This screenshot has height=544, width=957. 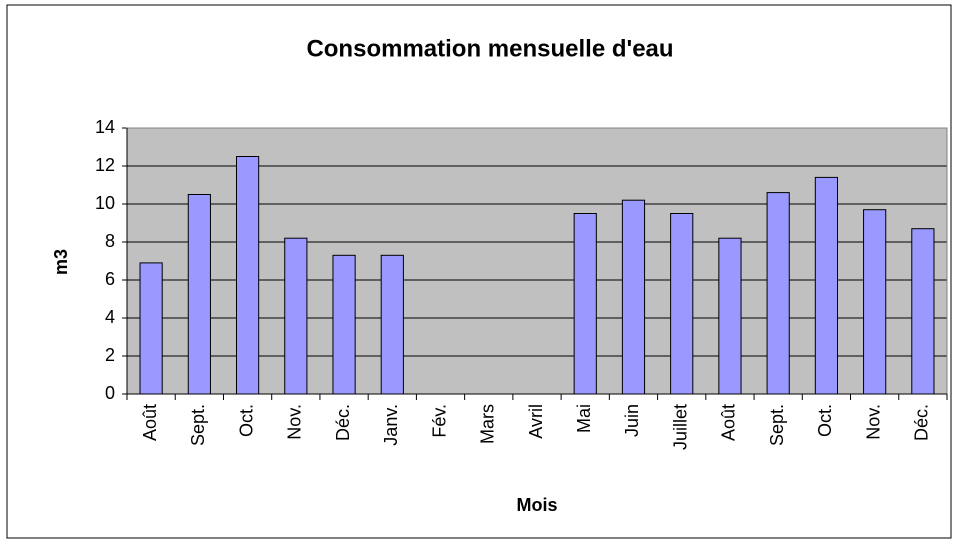 What do you see at coordinates (632, 420) in the screenshot?
I see `x-tick-label: Juin` at bounding box center [632, 420].